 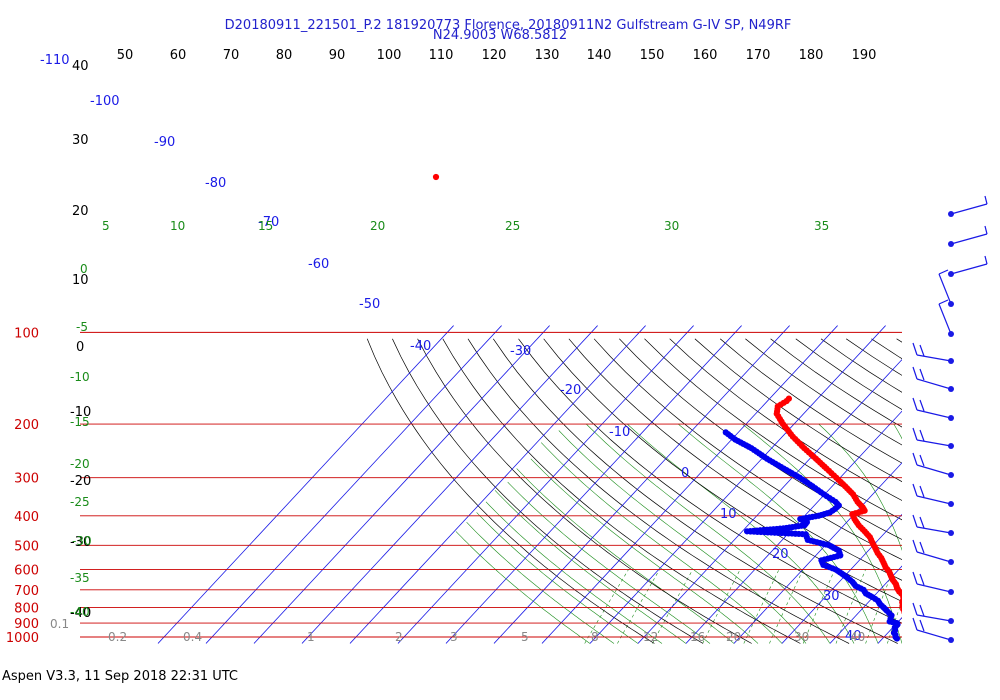 What do you see at coordinates (857, 637) in the screenshot?
I see `mixing-ratio-label: 40` at bounding box center [857, 637].